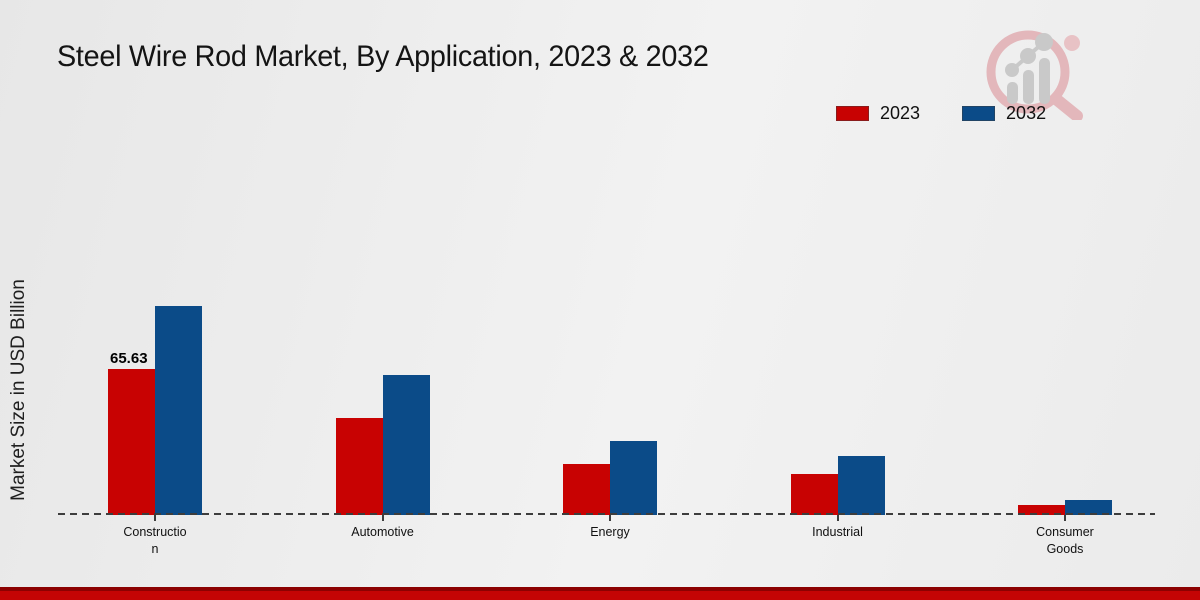 This screenshot has height=600, width=1200. Describe the element at coordinates (129, 358) in the screenshot. I see `data-label-2023-construction: 65.63` at that location.